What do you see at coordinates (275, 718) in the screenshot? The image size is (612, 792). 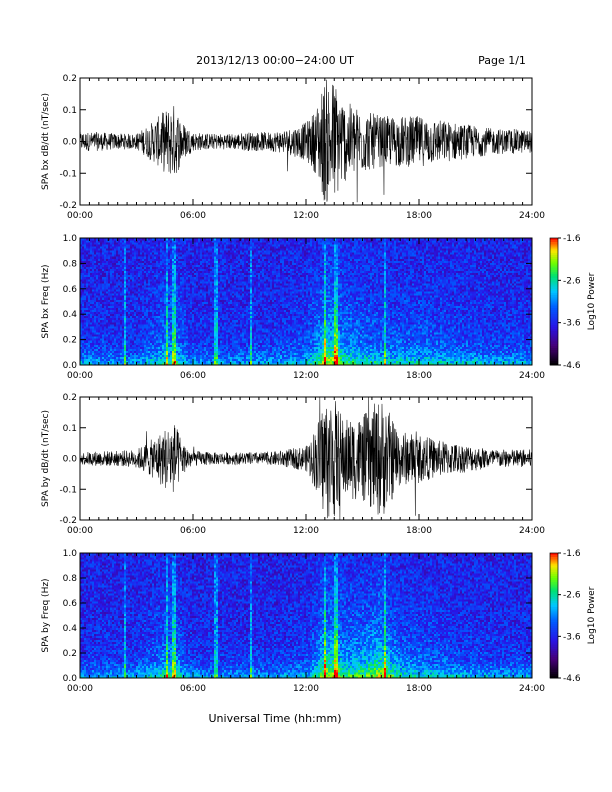 I see `time-axis-label: Universal Time (hh:mm)` at bounding box center [275, 718].